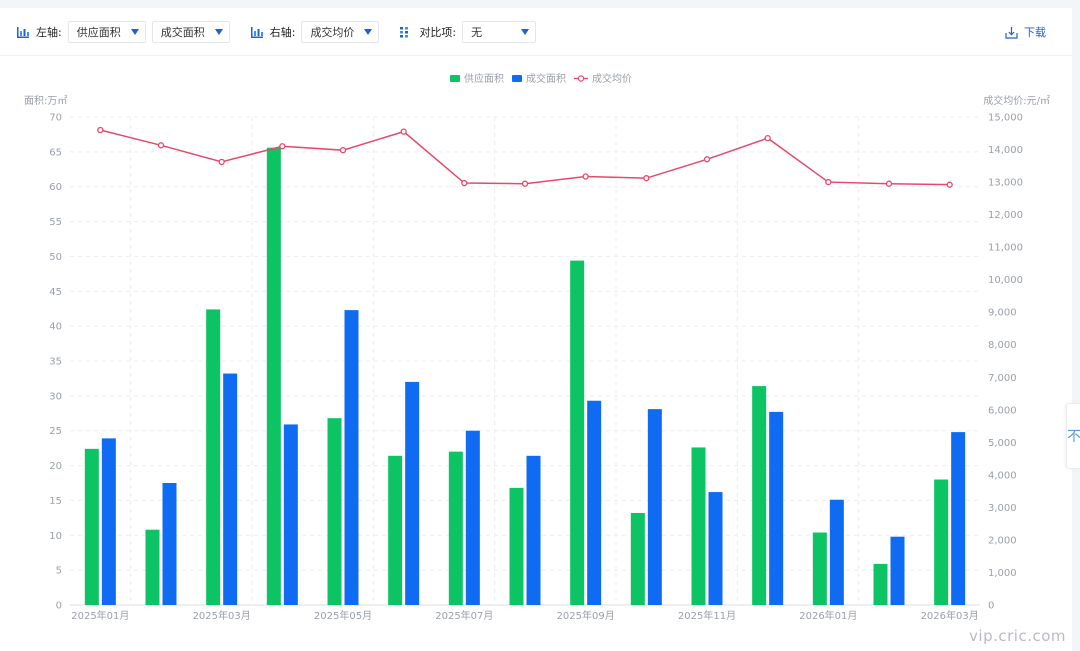 Image resolution: width=1080 pixels, height=651 pixels. What do you see at coordinates (190, 31) in the screenshot?
I see `left-axis-select-2: 成交面积` at bounding box center [190, 31].